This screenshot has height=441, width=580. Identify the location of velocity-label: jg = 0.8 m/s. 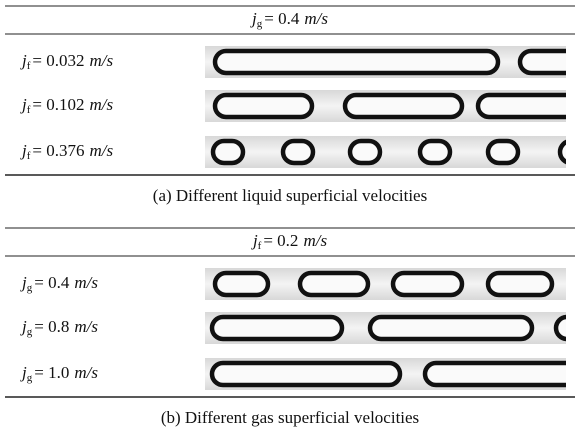
(59, 327).